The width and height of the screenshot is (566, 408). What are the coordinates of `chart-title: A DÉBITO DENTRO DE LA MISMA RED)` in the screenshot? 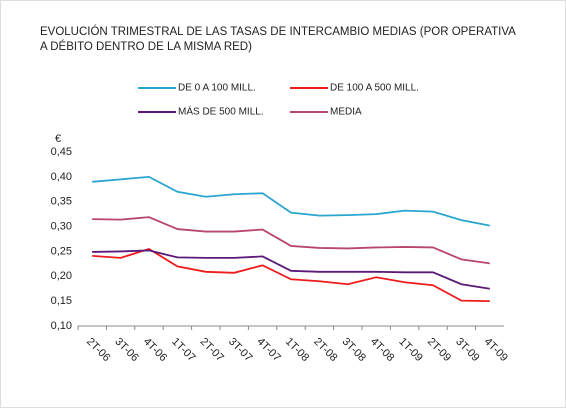 It's located at (146, 46).